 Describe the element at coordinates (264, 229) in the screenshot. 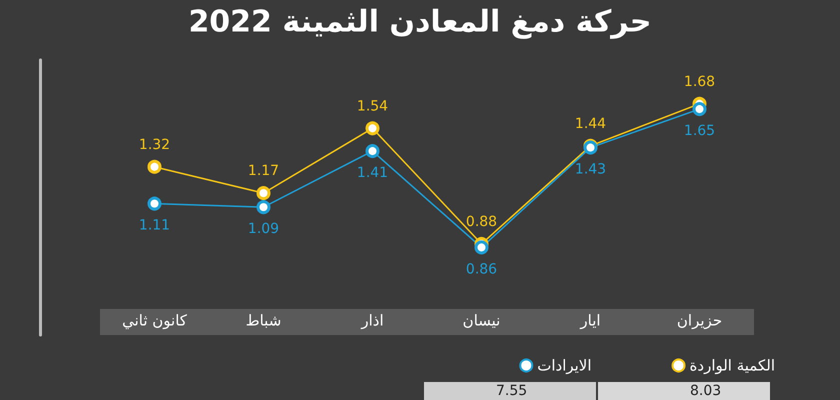

I see `data-label: 1.09` at that location.